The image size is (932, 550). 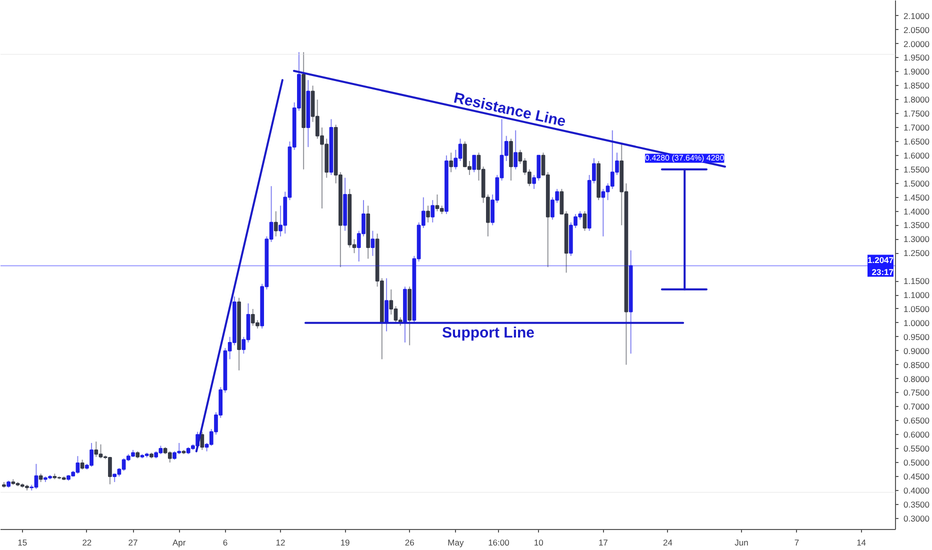 I want to click on y-tick-label: 1.2500, so click(x=917, y=253).